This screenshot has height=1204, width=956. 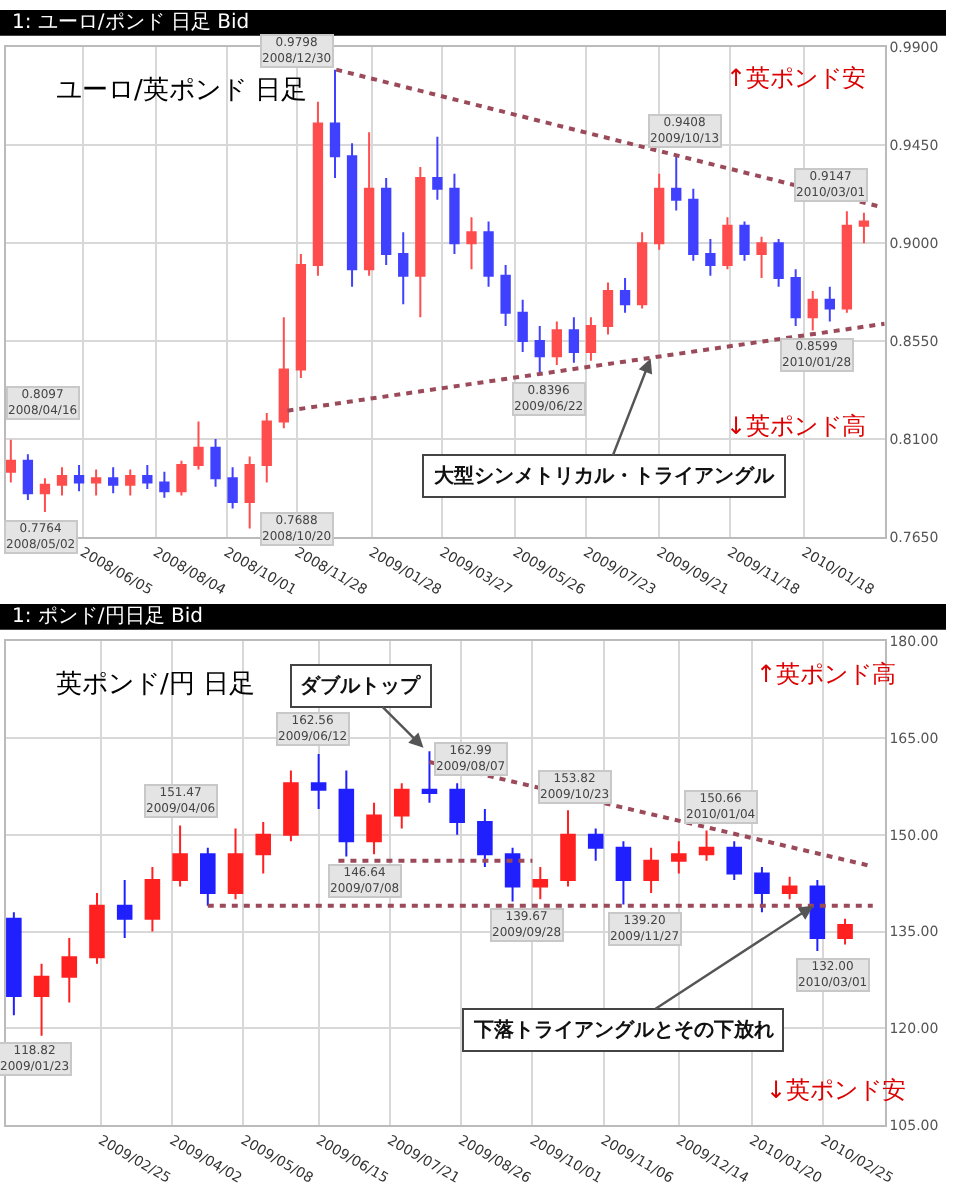 I want to click on text: 英ポンド/円 日足, so click(x=156, y=685).